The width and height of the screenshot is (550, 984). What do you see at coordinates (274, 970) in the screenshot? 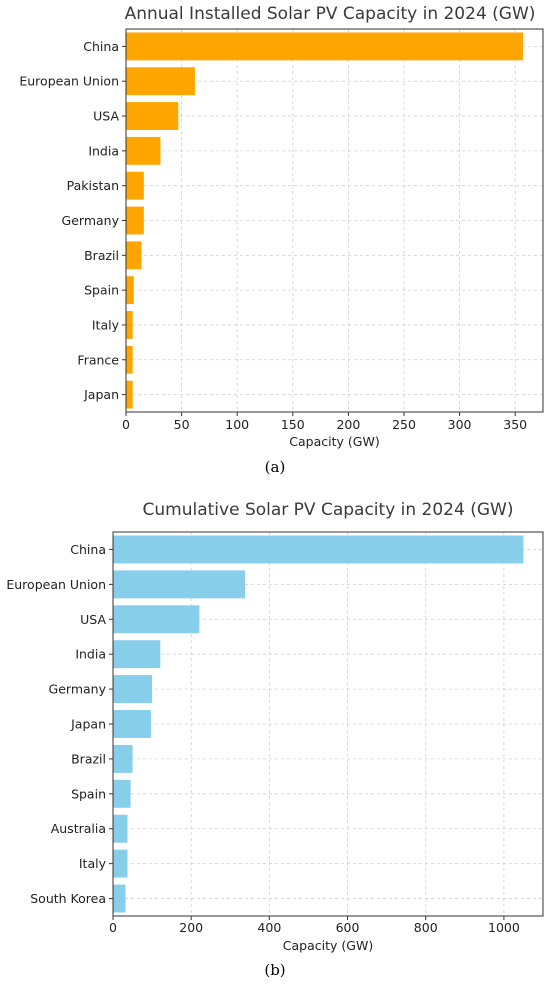
I see `figure-caption: (b)` at bounding box center [274, 970].